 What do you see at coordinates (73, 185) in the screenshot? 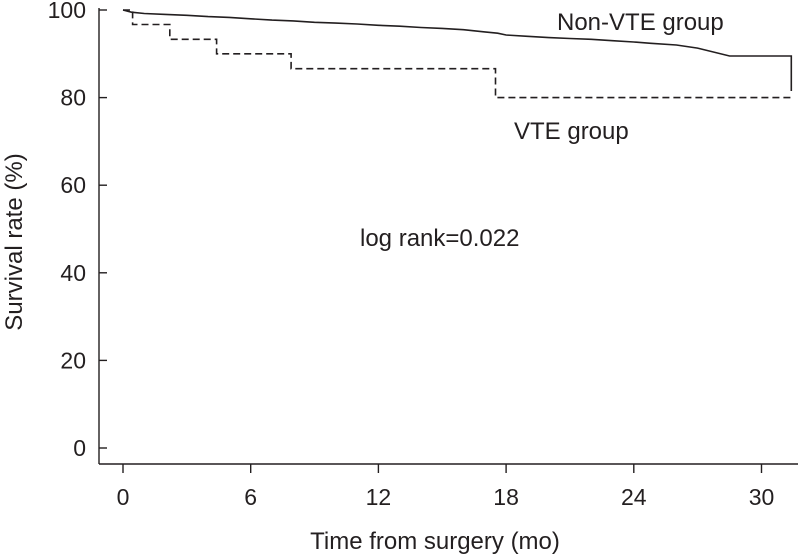
I see `y-tick-label: 60` at bounding box center [73, 185].